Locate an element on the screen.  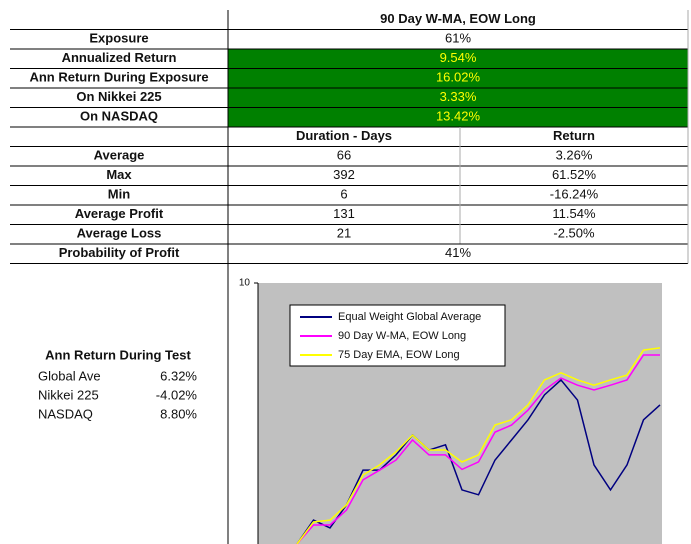
legend-label: 90 Day W-MA, EOW Long is located at coordinates (402, 336).